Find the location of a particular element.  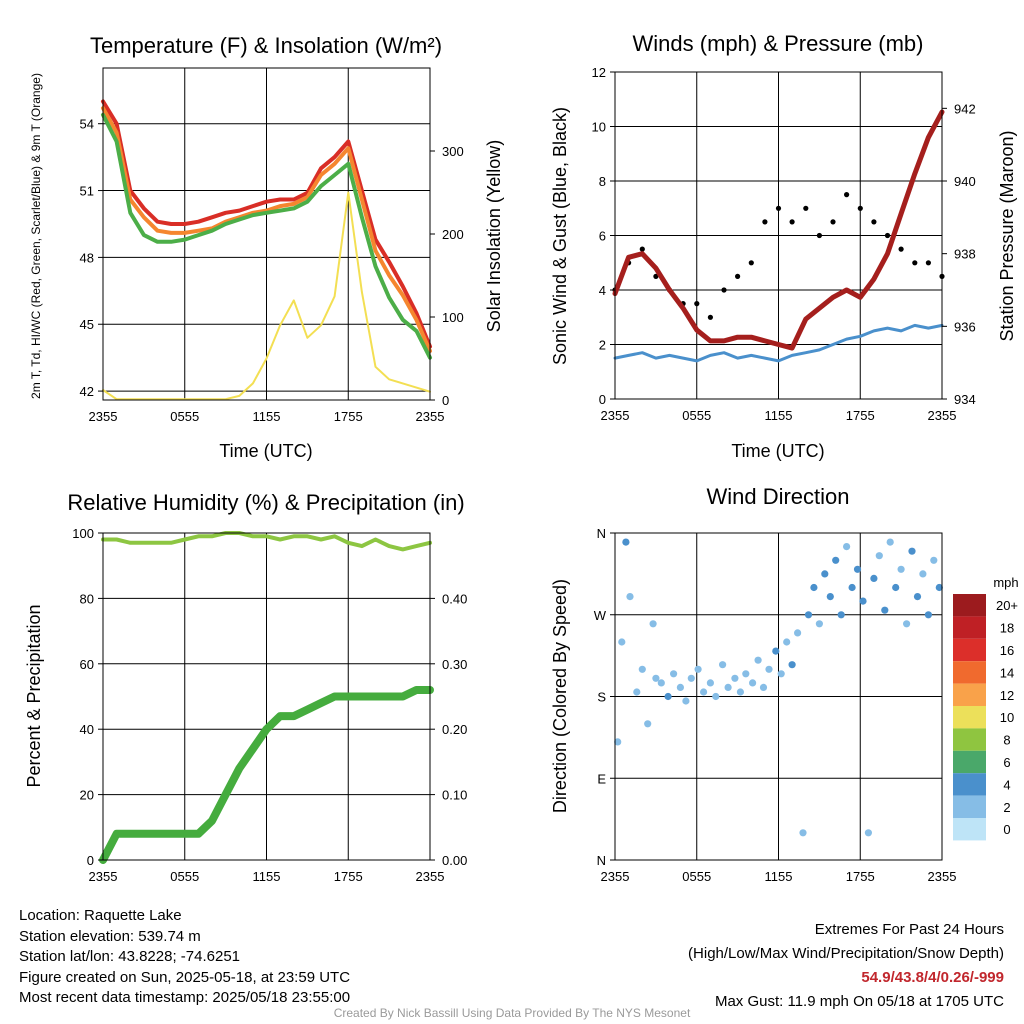

winds-y-left-ticks: 0 2 4 6 8 10 12 is located at coordinates (603, 236).